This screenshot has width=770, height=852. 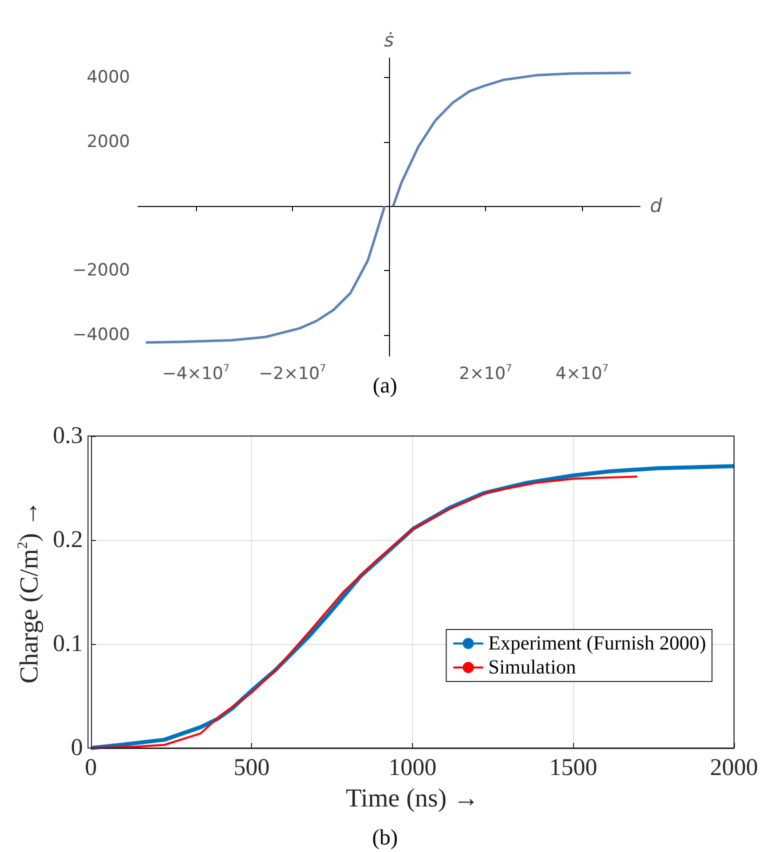 I want to click on x-tick-label: 1500, so click(x=573, y=768).